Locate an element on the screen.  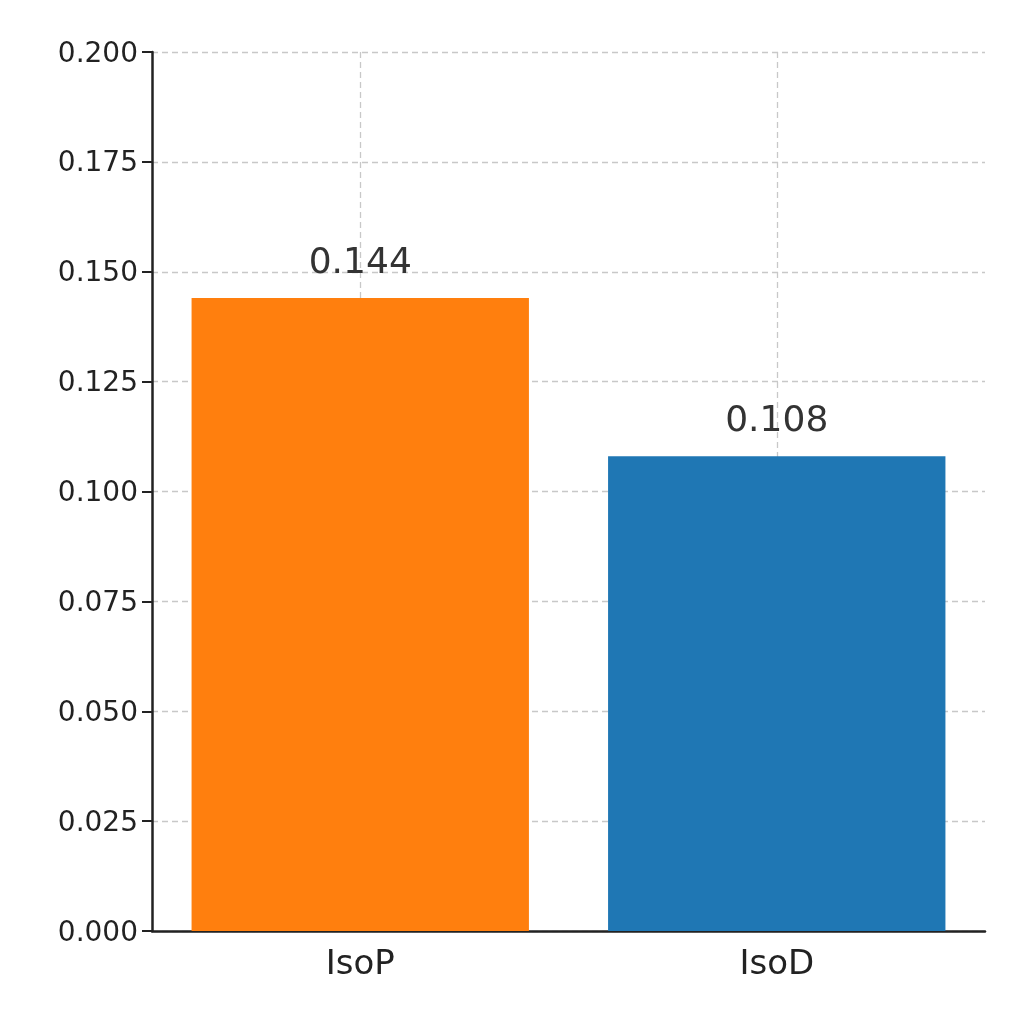
y-tick-label: 0.000 is located at coordinates (97, 931).